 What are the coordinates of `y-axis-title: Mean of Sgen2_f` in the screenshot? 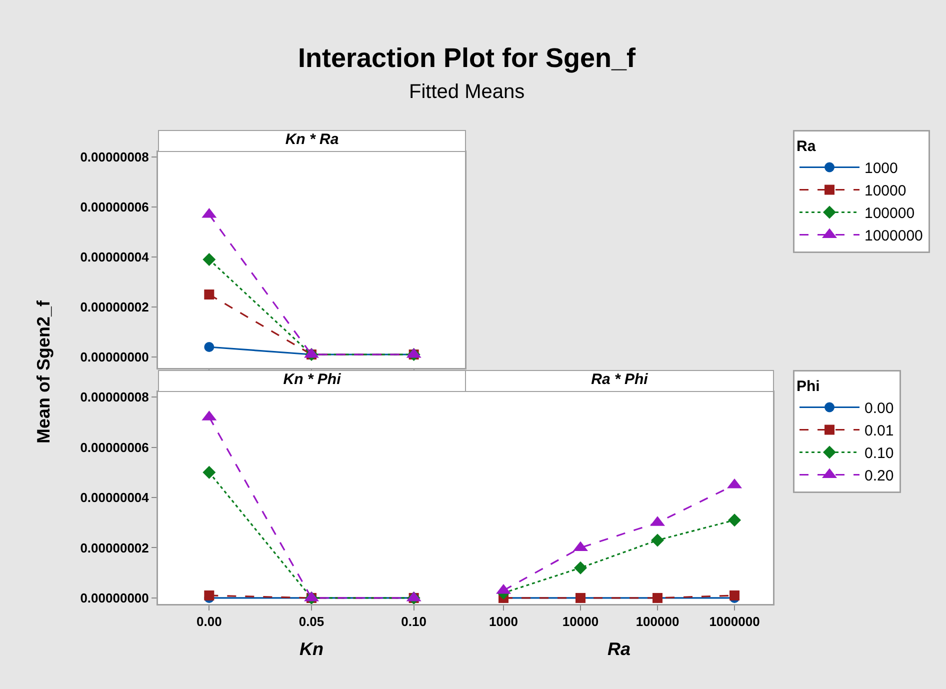 It's located at (44, 372).